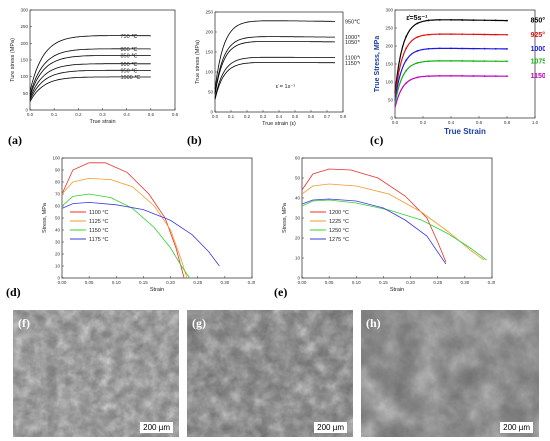  What do you see at coordinates (130, 50) in the screenshot?
I see `series-label: 800 ℃` at bounding box center [130, 50].